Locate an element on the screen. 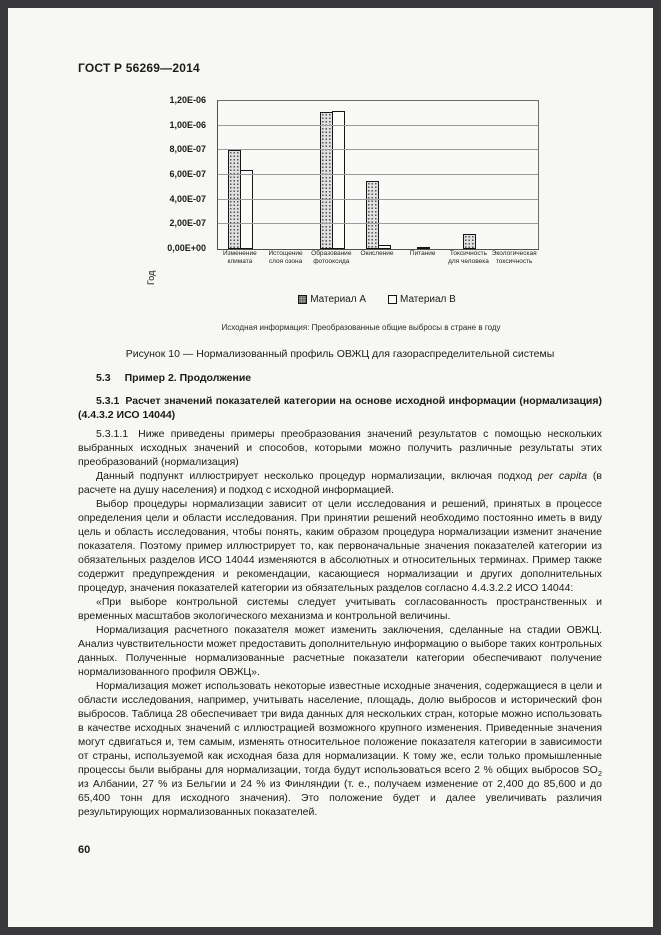  legend-item-material-a: Материал А is located at coordinates (332, 299).